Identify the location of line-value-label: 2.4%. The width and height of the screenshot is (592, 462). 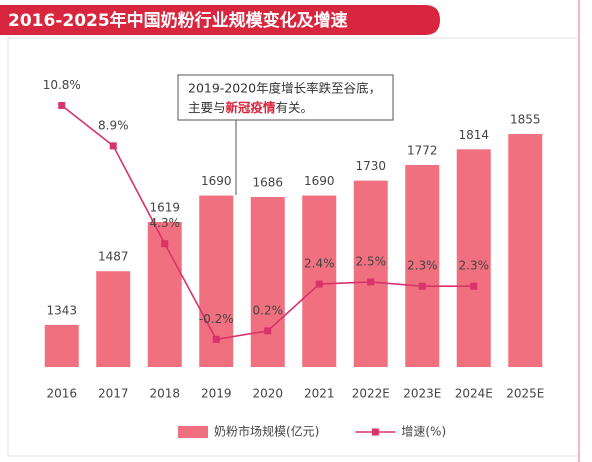
(319, 264).